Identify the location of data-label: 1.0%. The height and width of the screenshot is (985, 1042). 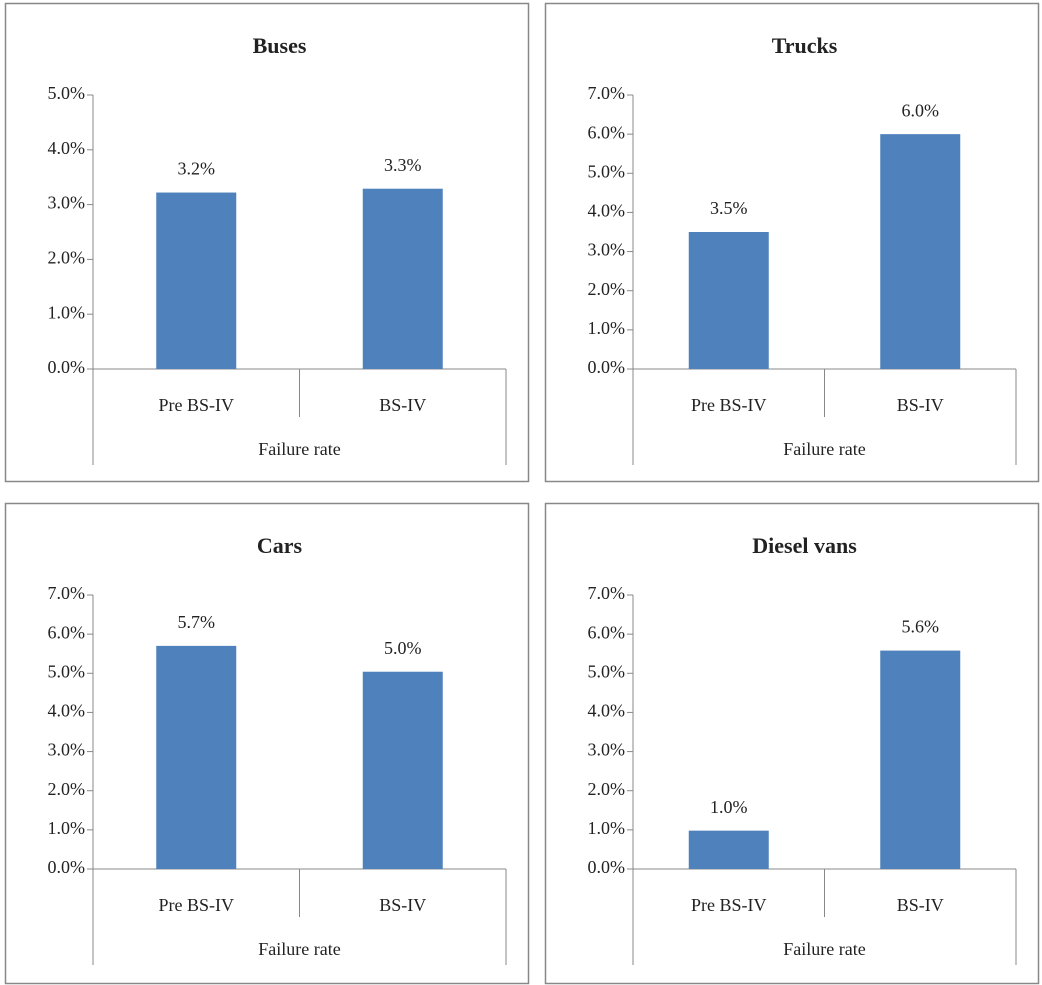
(729, 807).